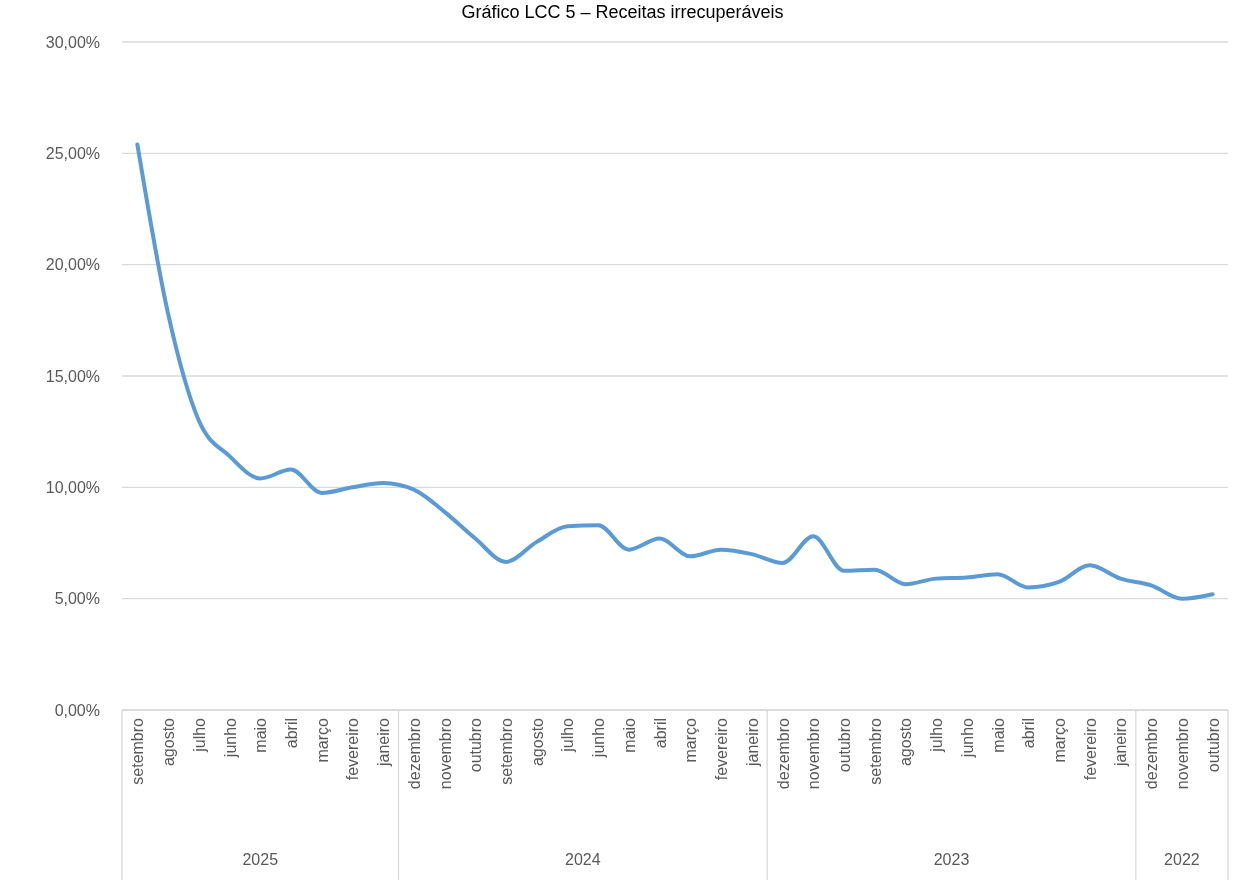 This screenshot has height=880, width=1245. I want to click on y-tick-label: 20,00%, so click(72, 265).